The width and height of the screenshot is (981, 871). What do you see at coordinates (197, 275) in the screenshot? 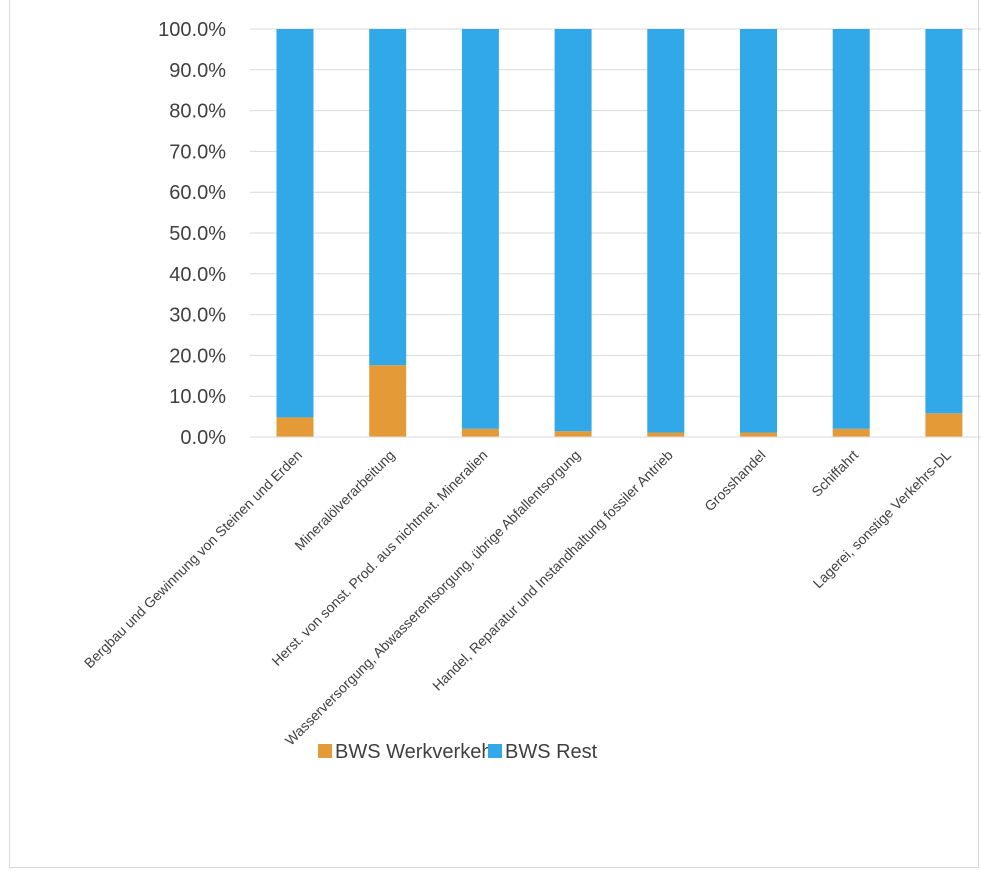
I see `y-tick-label: 40.0%` at bounding box center [197, 275].